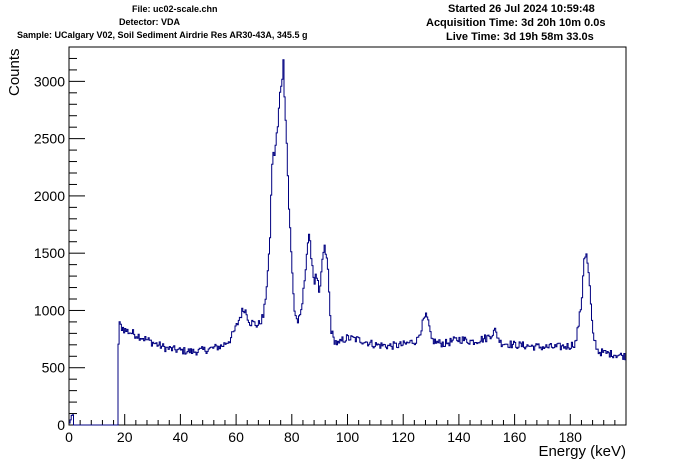 This screenshot has width=696, height=472. Describe the element at coordinates (49, 139) in the screenshot. I see `y-tick-label: 2500` at that location.